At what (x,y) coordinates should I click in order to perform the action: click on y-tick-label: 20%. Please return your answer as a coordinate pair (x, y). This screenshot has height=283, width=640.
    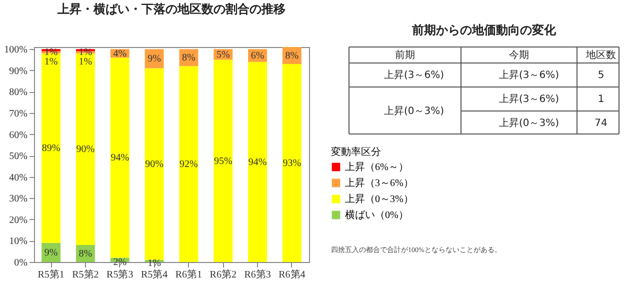
    Looking at the image, I should click on (18, 220).